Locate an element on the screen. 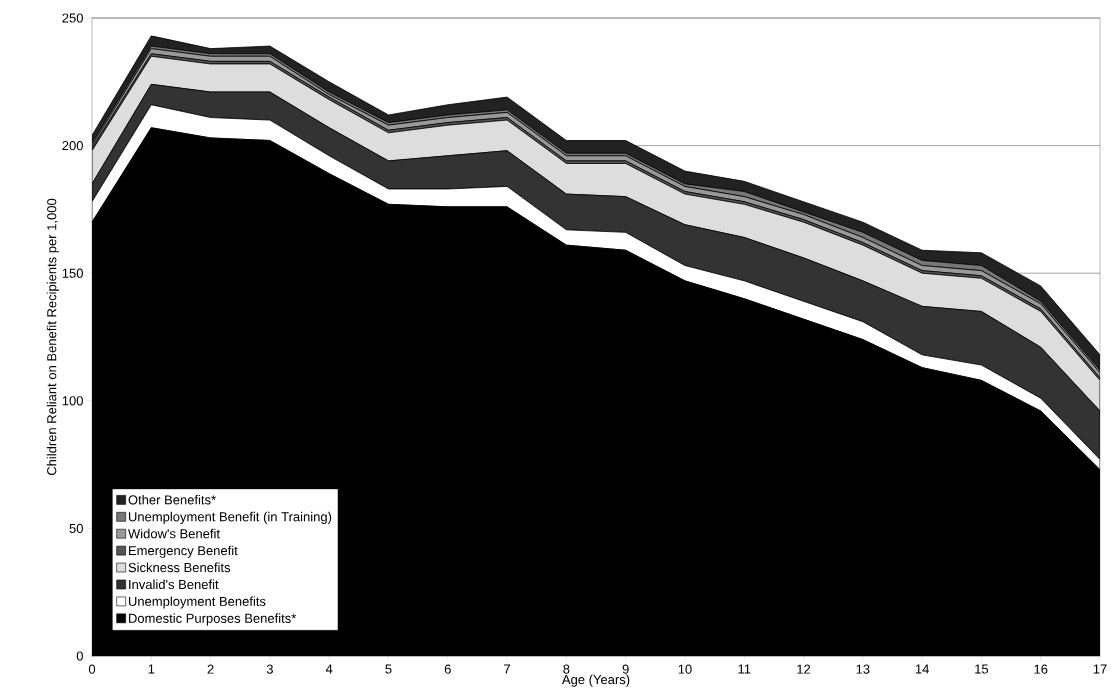 The width and height of the screenshot is (1115, 697). x-axis-title: Age (Years) is located at coordinates (595, 680).